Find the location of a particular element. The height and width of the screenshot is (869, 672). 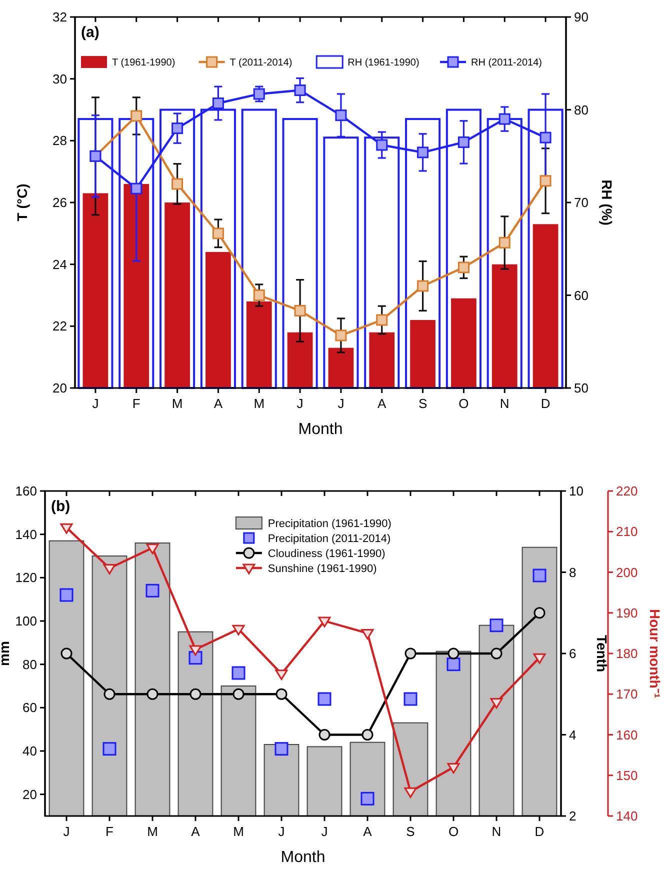

y3-tick-label: 200 is located at coordinates (627, 572).